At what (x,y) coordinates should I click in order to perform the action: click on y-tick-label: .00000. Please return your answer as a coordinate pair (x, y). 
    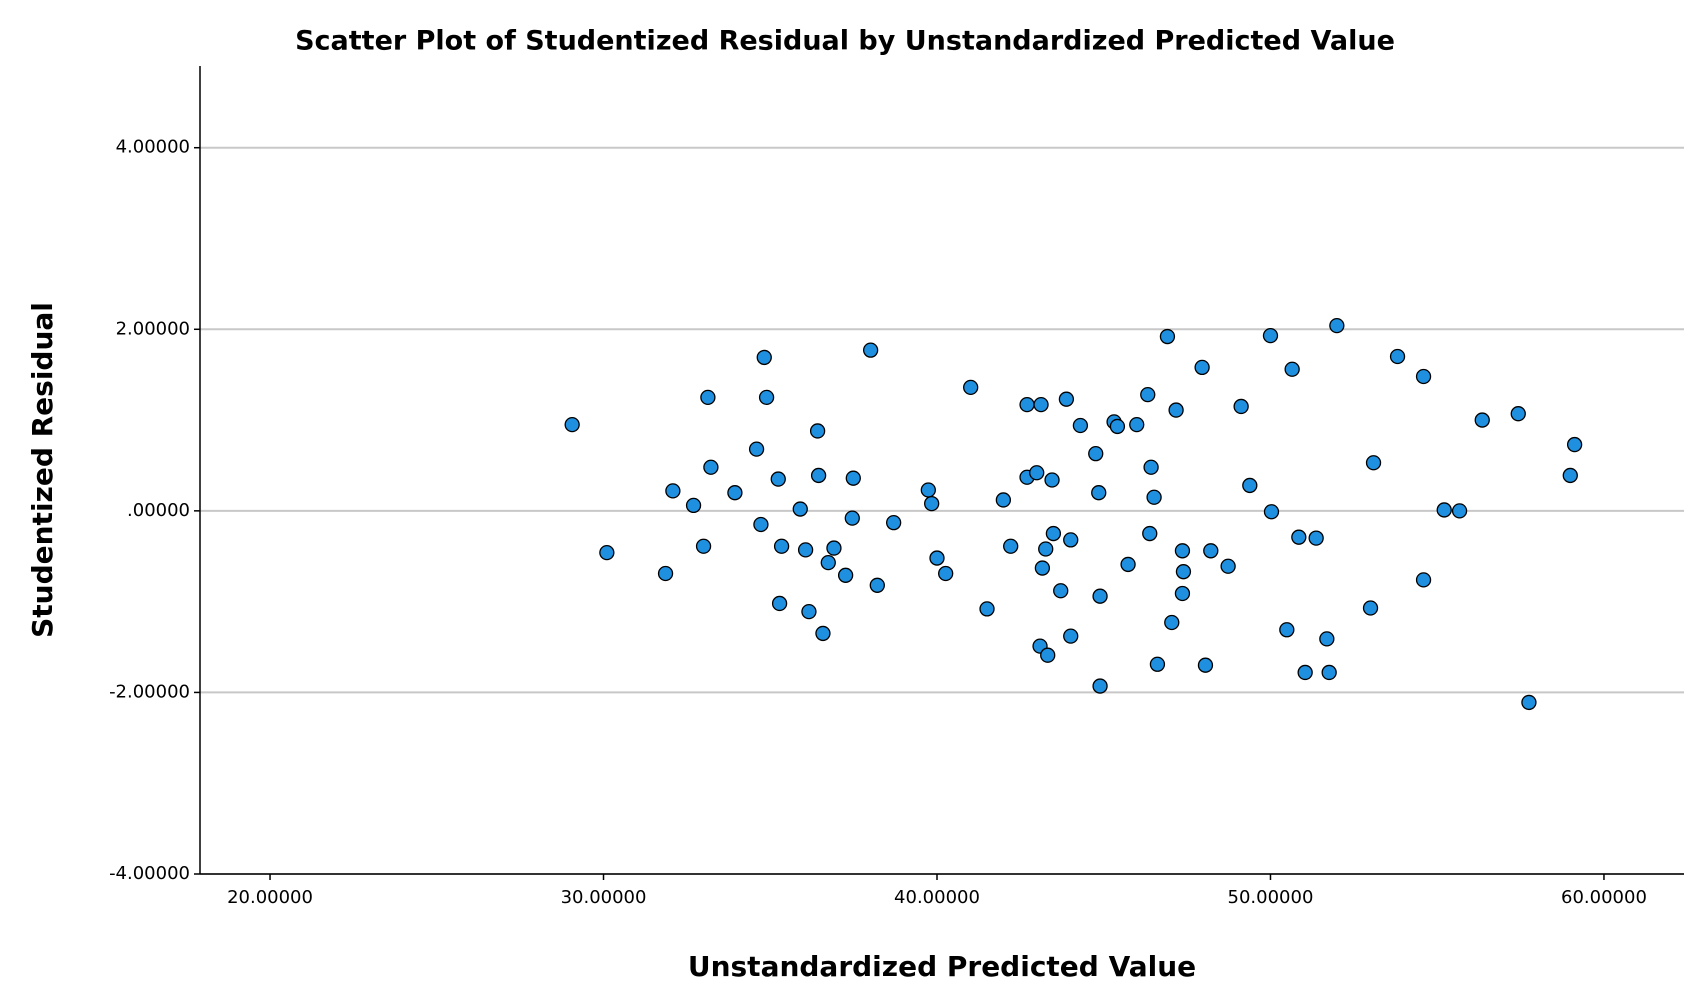
    Looking at the image, I should click on (158, 510).